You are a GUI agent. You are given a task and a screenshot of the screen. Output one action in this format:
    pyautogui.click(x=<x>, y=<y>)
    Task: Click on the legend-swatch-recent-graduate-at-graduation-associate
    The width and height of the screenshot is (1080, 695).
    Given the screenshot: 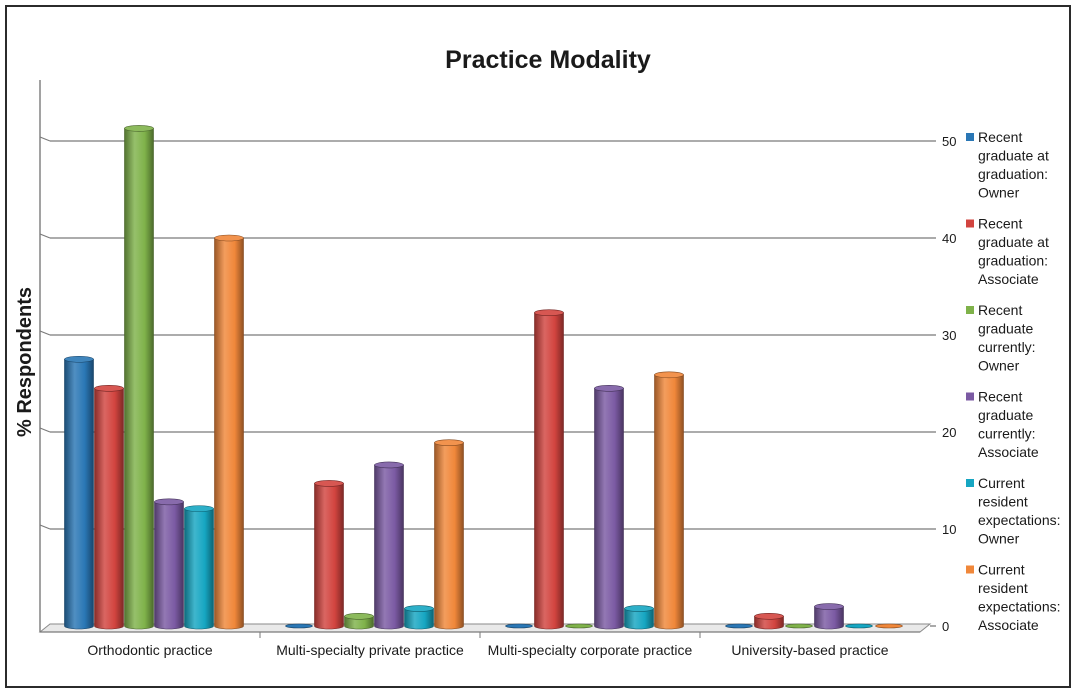 What is the action you would take?
    pyautogui.click(x=970, y=223)
    